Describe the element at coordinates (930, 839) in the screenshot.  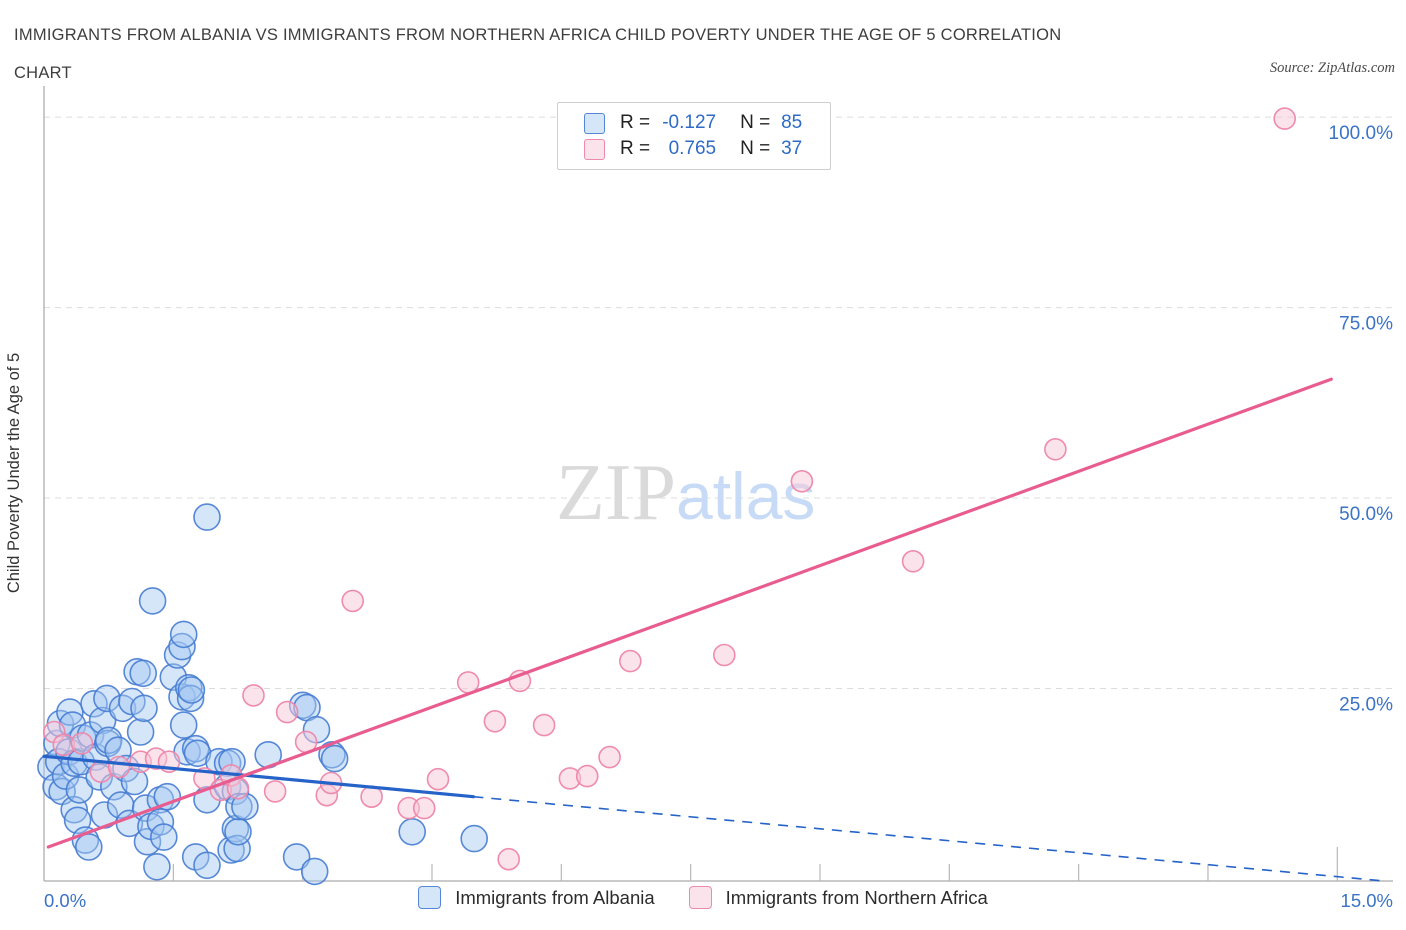
I see `trend-line-extrapolated-albania` at that location.